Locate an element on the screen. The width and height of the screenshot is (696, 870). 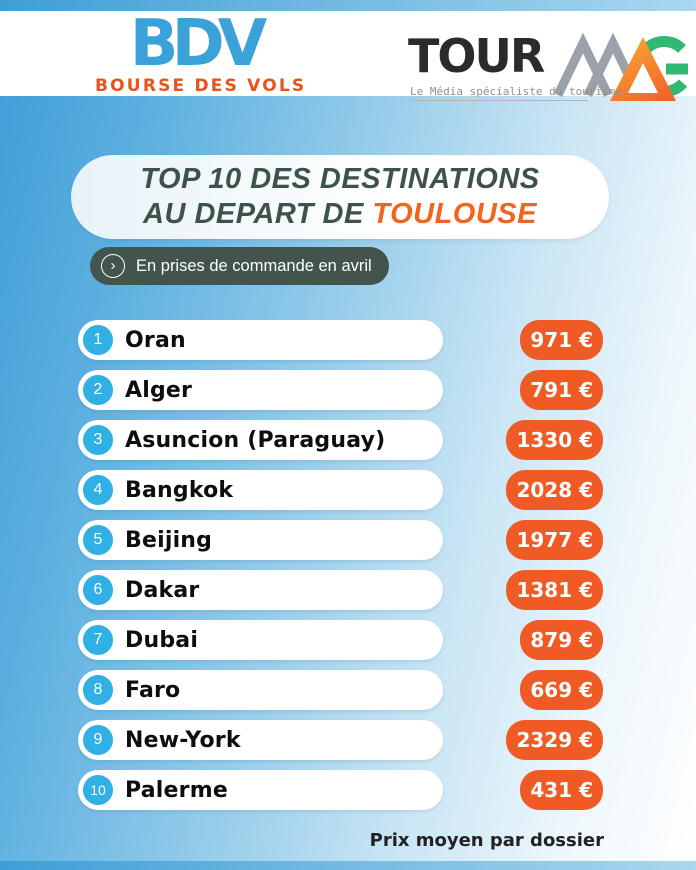
rank-badge: 7 is located at coordinates (98, 640).